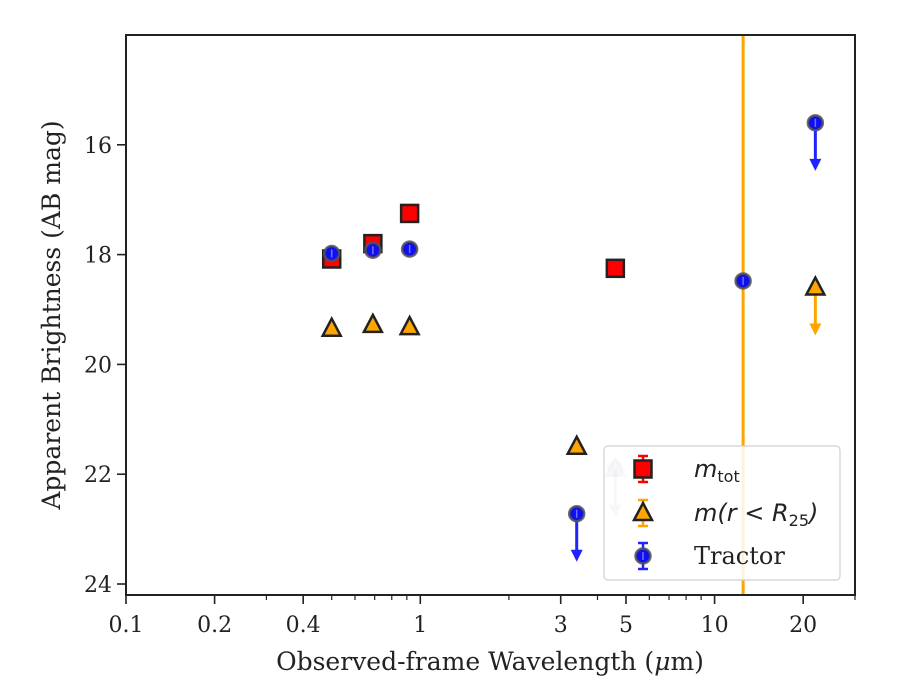  Describe the element at coordinates (126, 625) in the screenshot. I see `x-tick-label: 0.1` at that location.